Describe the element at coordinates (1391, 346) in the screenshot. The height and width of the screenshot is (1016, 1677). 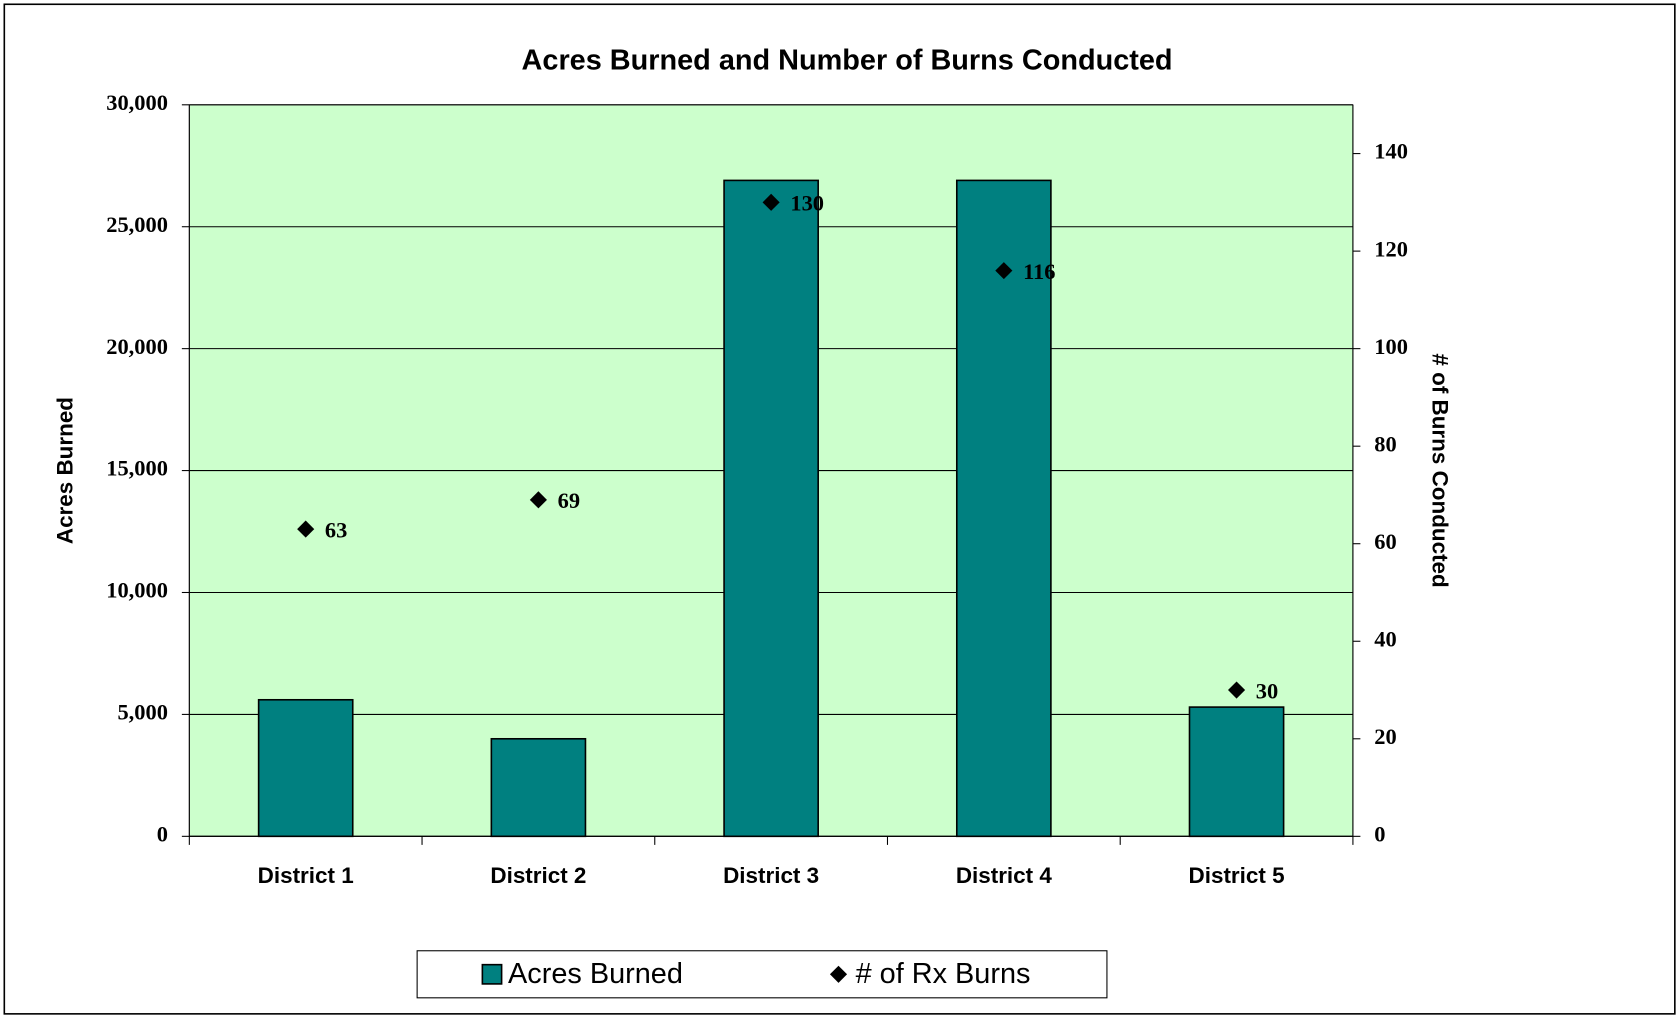
I see `y2-tick-label: 100` at that location.